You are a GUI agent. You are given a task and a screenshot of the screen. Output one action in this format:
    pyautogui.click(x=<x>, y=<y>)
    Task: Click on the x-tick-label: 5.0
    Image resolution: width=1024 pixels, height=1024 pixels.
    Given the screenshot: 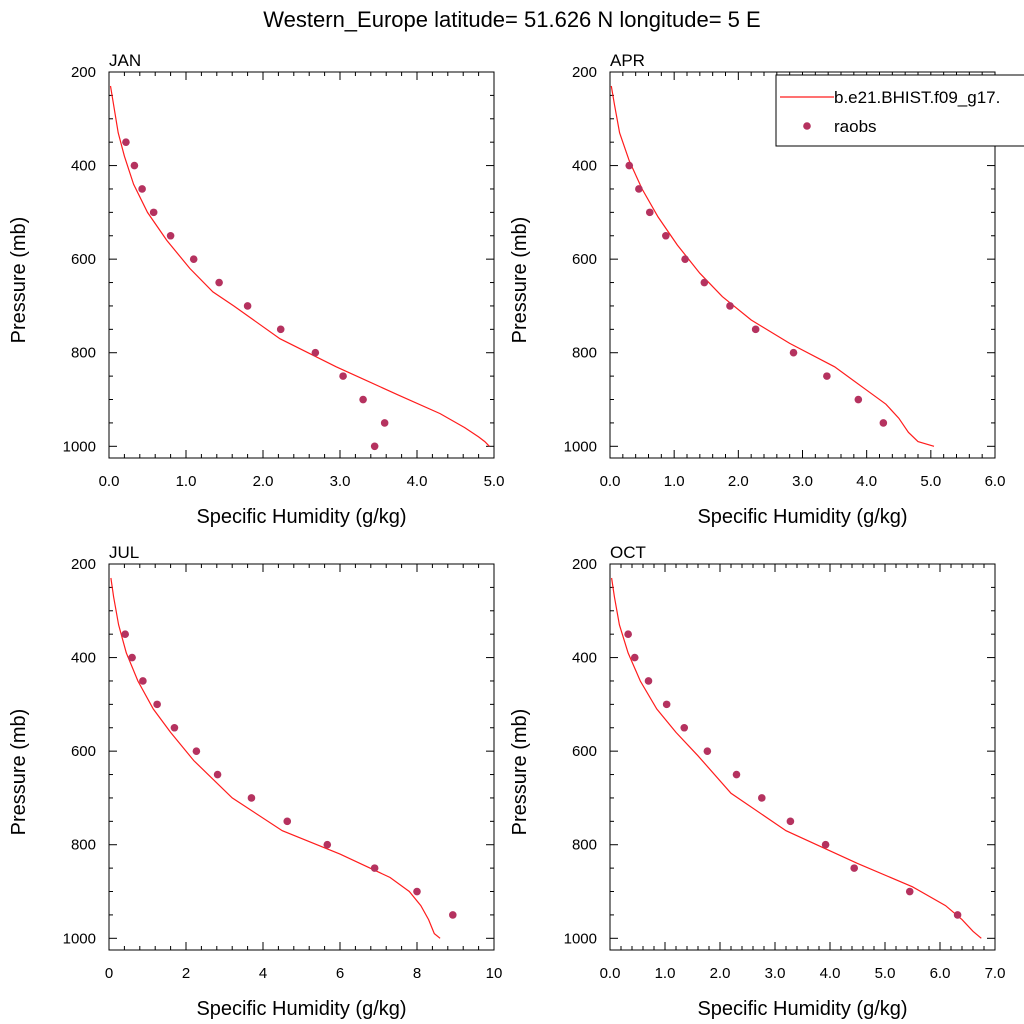 What is the action you would take?
    pyautogui.click(x=930, y=481)
    